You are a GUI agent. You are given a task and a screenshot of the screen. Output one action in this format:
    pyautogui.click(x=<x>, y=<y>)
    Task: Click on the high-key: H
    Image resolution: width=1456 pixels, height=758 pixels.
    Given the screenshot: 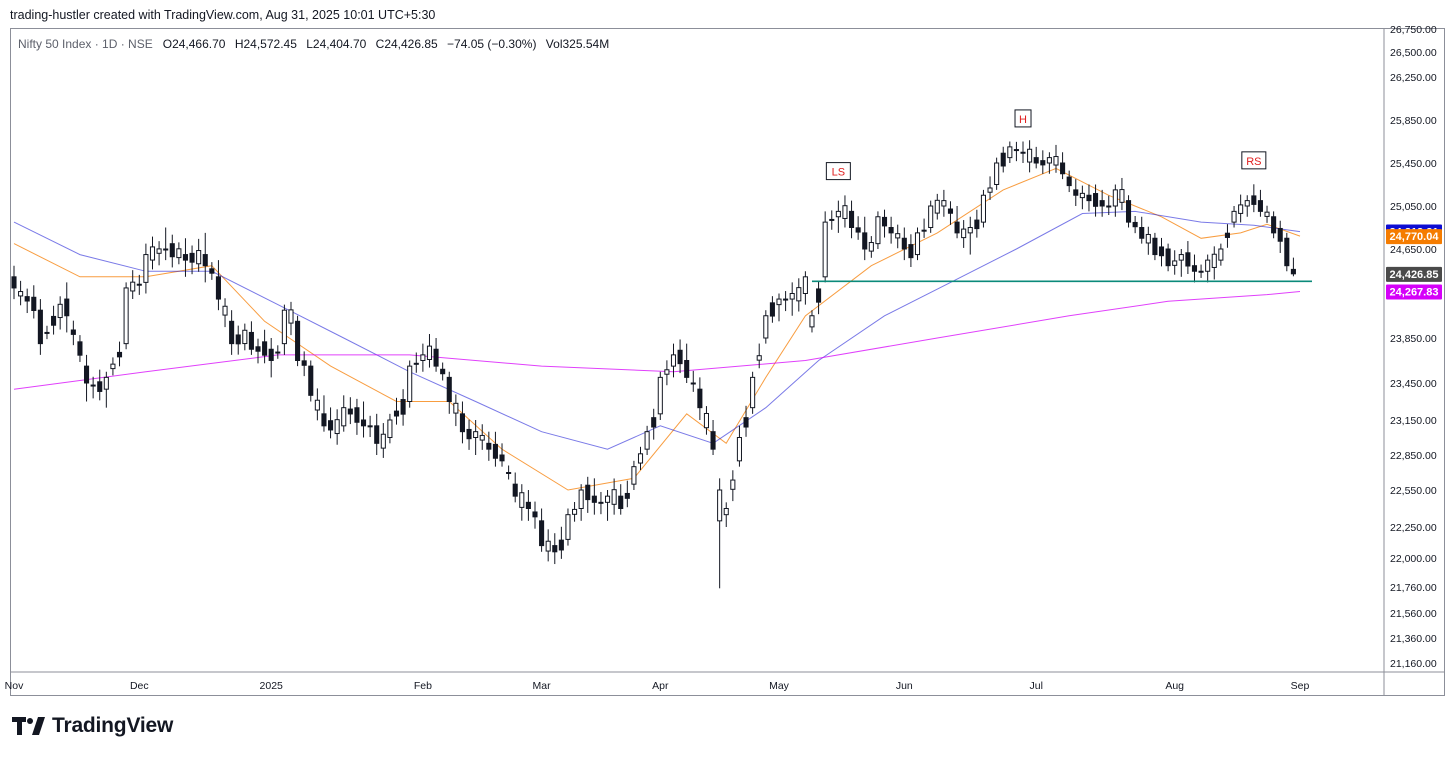 What is the action you would take?
    pyautogui.click(x=239, y=44)
    